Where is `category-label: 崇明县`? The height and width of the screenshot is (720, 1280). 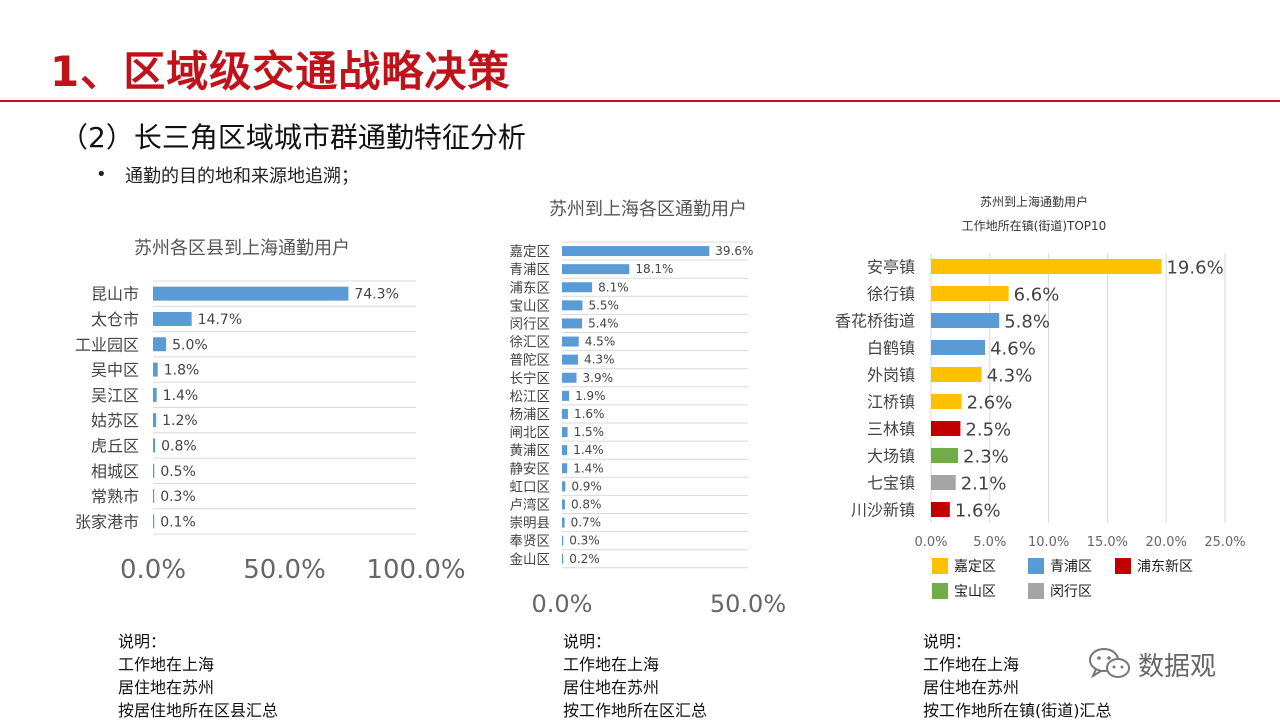 category-label: 崇明县 is located at coordinates (530, 524).